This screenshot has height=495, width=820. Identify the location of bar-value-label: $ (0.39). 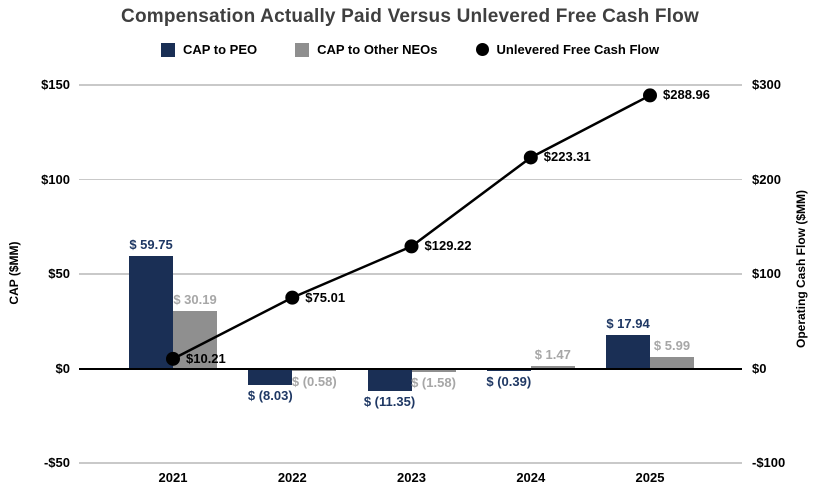
(509, 381).